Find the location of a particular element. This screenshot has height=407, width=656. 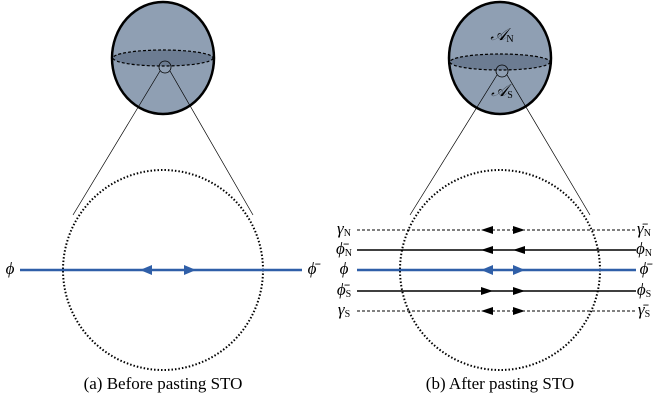

caption: (b) After pasting STO is located at coordinates (500, 383).